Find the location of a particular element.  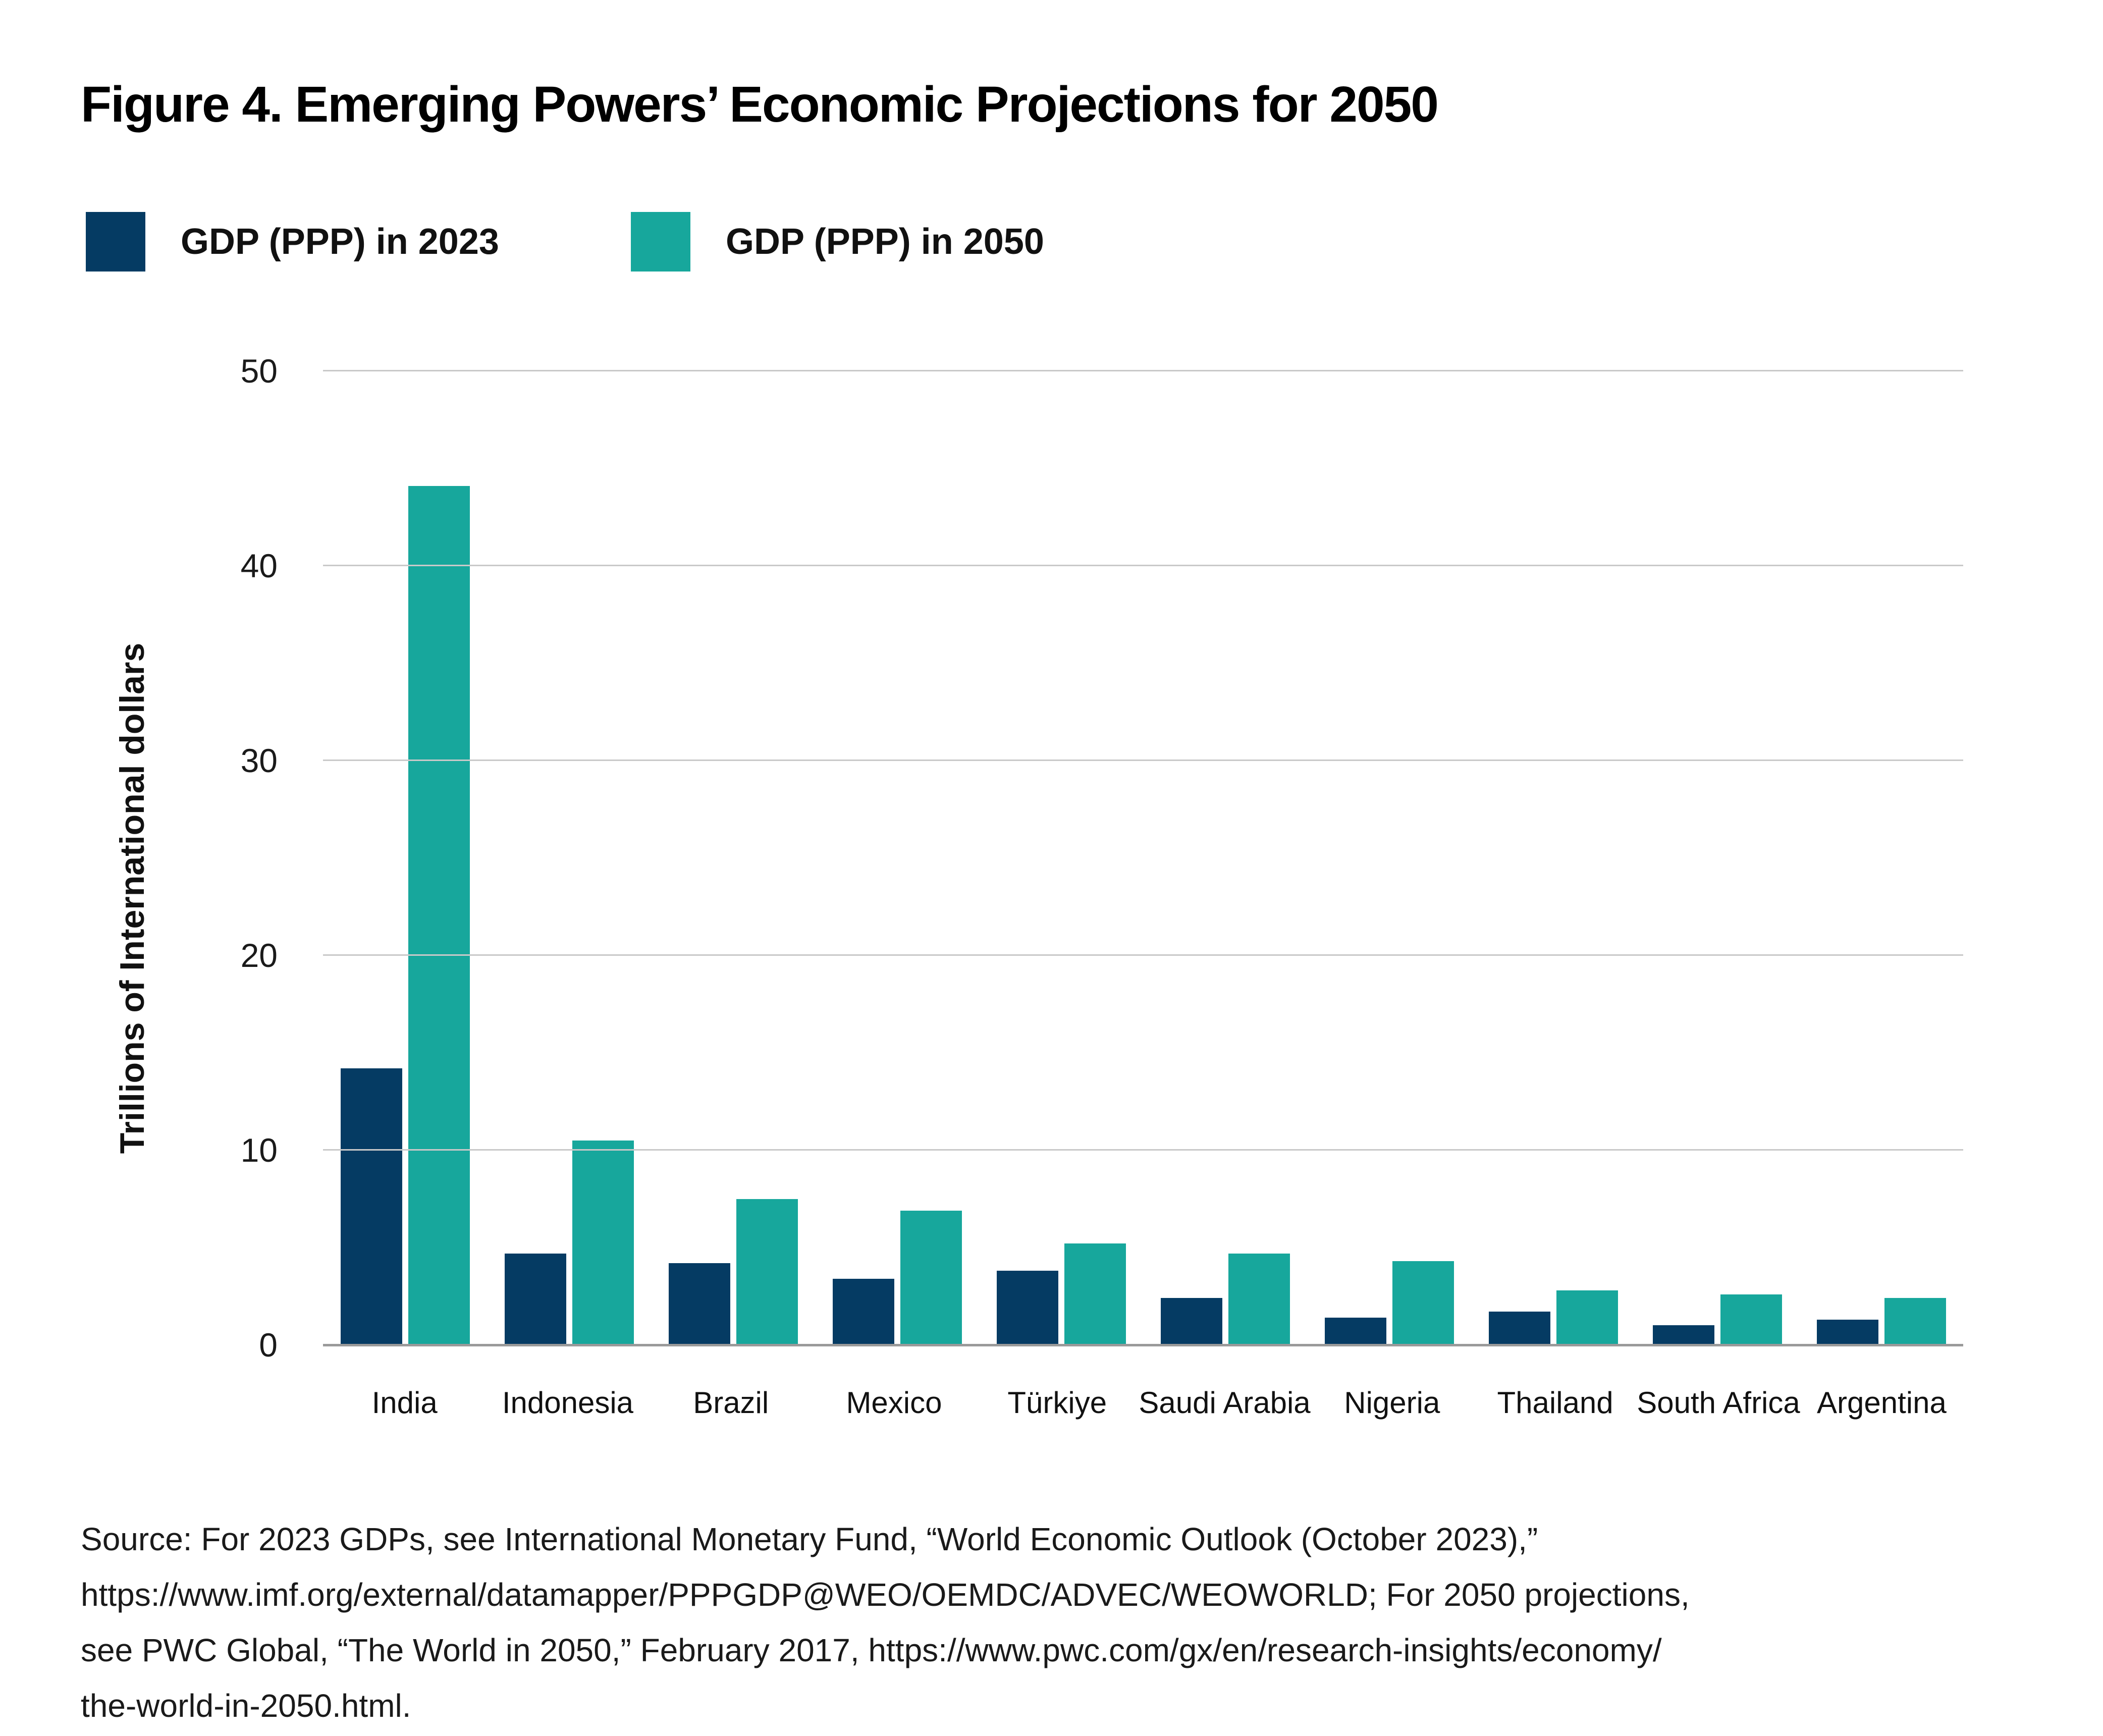

bar-2050-mexico is located at coordinates (931, 1277).